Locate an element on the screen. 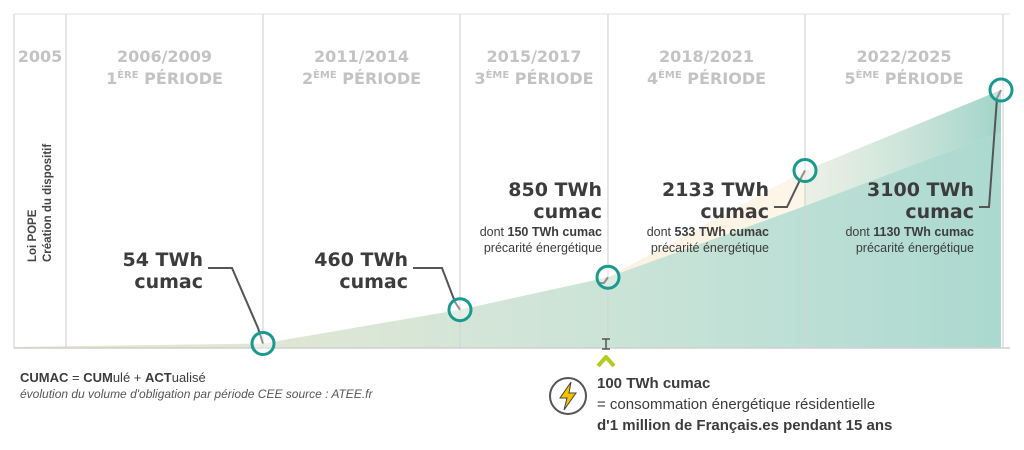 This screenshot has width=1024, height=450. period-label: 4ÈME PÉRIODE is located at coordinates (706, 78).